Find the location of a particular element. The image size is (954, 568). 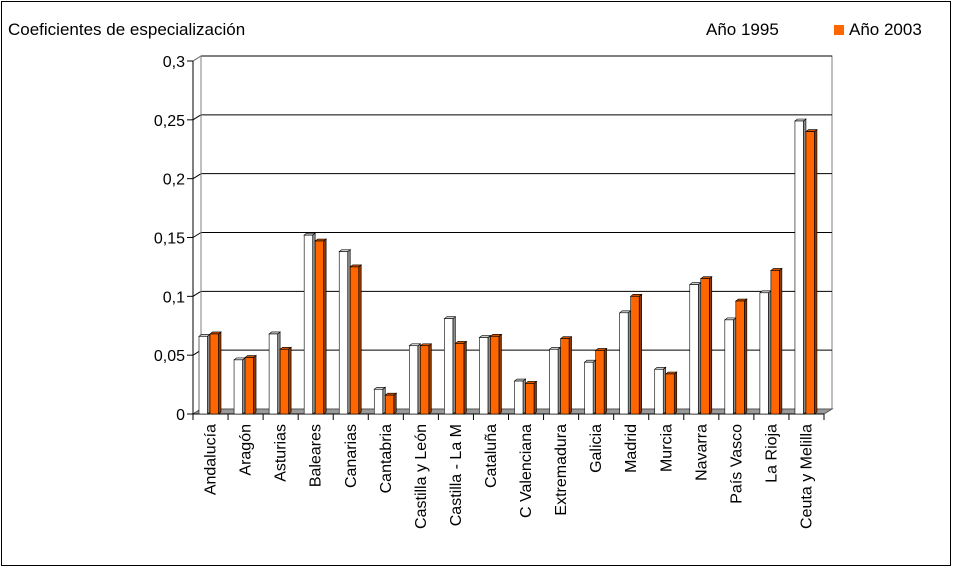

legend-label-2003: Año 2003 is located at coordinates (885, 29).